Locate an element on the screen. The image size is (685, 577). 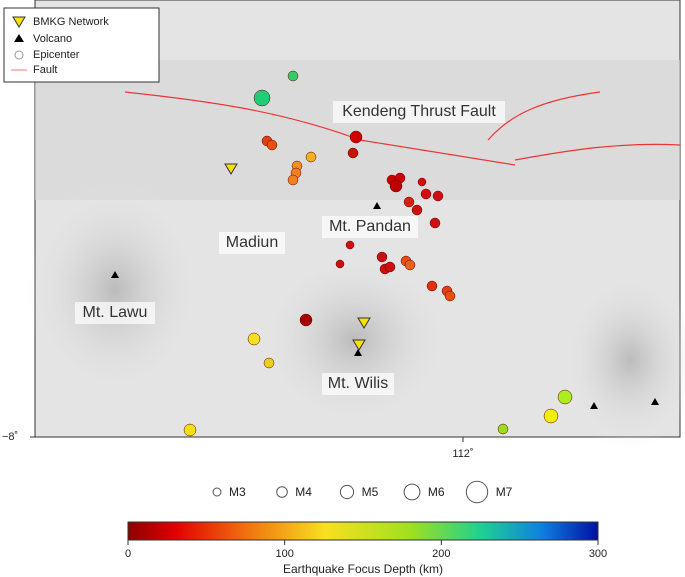
place-label: Mt. Lawu is located at coordinates (115, 312).